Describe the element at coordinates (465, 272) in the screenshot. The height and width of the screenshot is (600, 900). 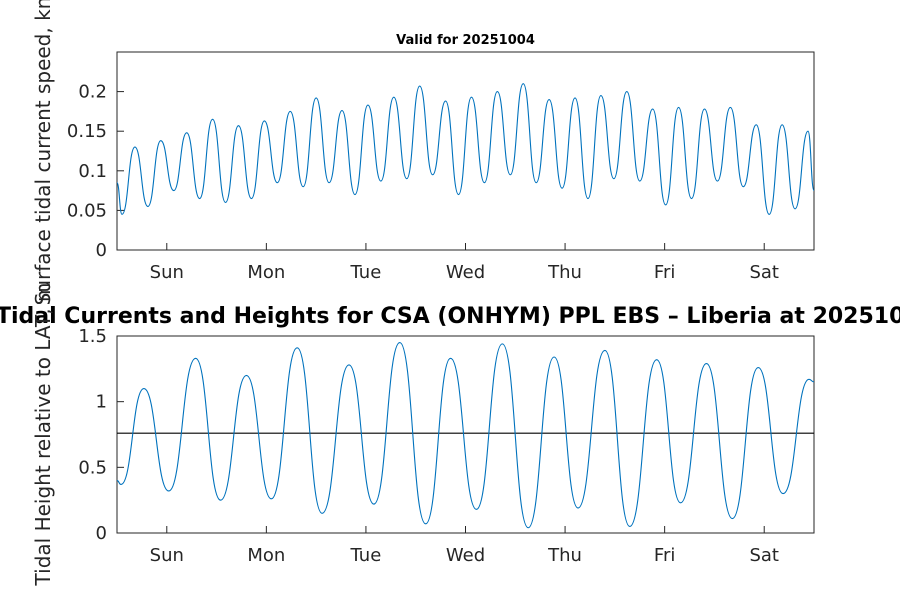
I see `current-speed-x-tick-label: Wed` at that location.